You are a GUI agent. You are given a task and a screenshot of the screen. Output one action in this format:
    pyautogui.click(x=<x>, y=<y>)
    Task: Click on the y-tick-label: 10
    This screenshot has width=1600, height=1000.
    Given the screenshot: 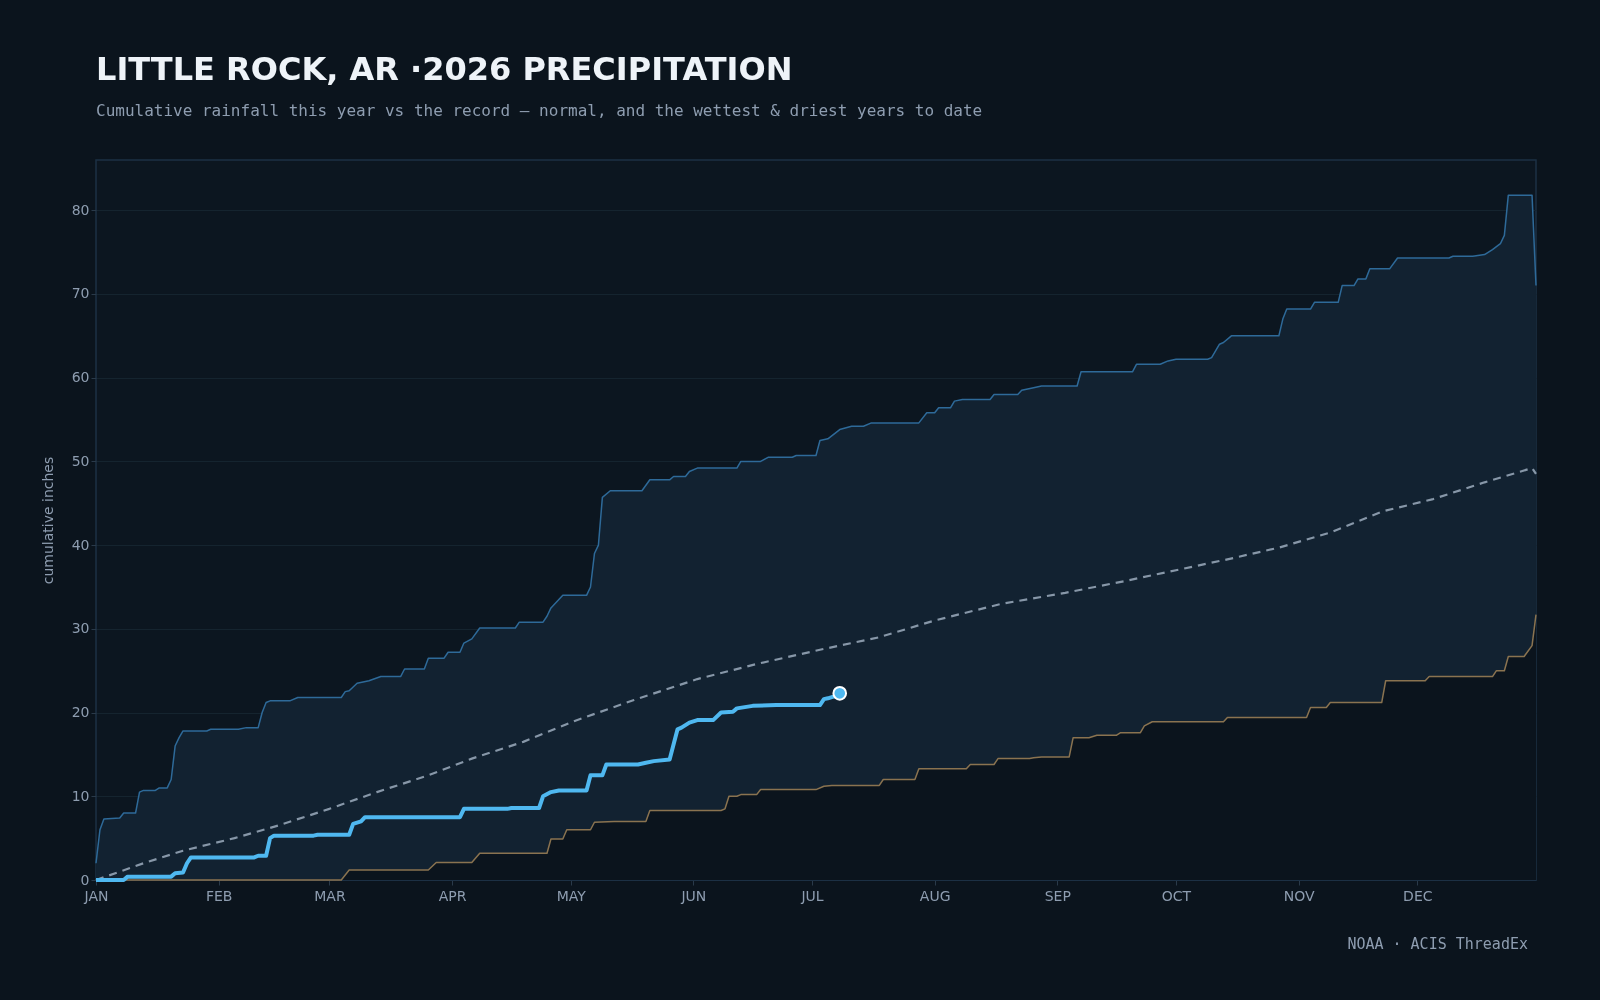 What is the action you would take?
    pyautogui.click(x=80, y=795)
    